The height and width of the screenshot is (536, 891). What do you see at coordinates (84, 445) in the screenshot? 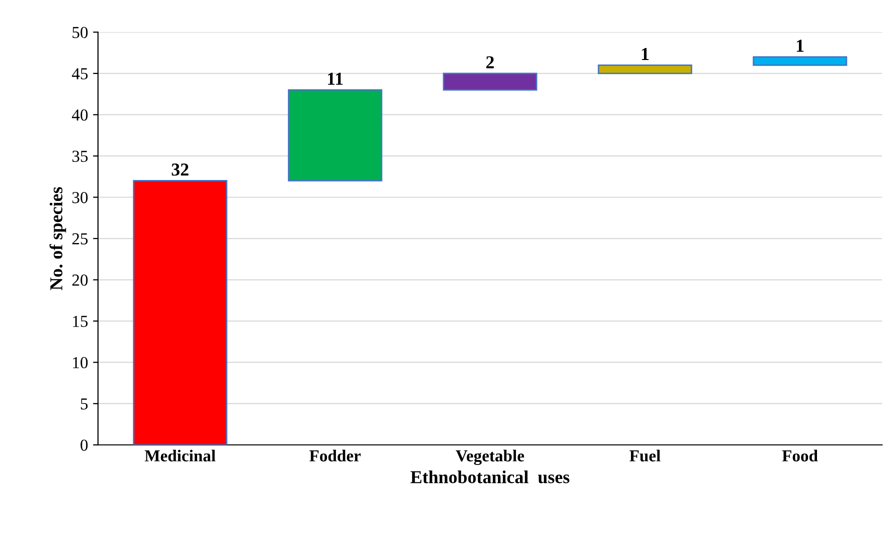
I see `y-tick-label: 0` at bounding box center [84, 445].